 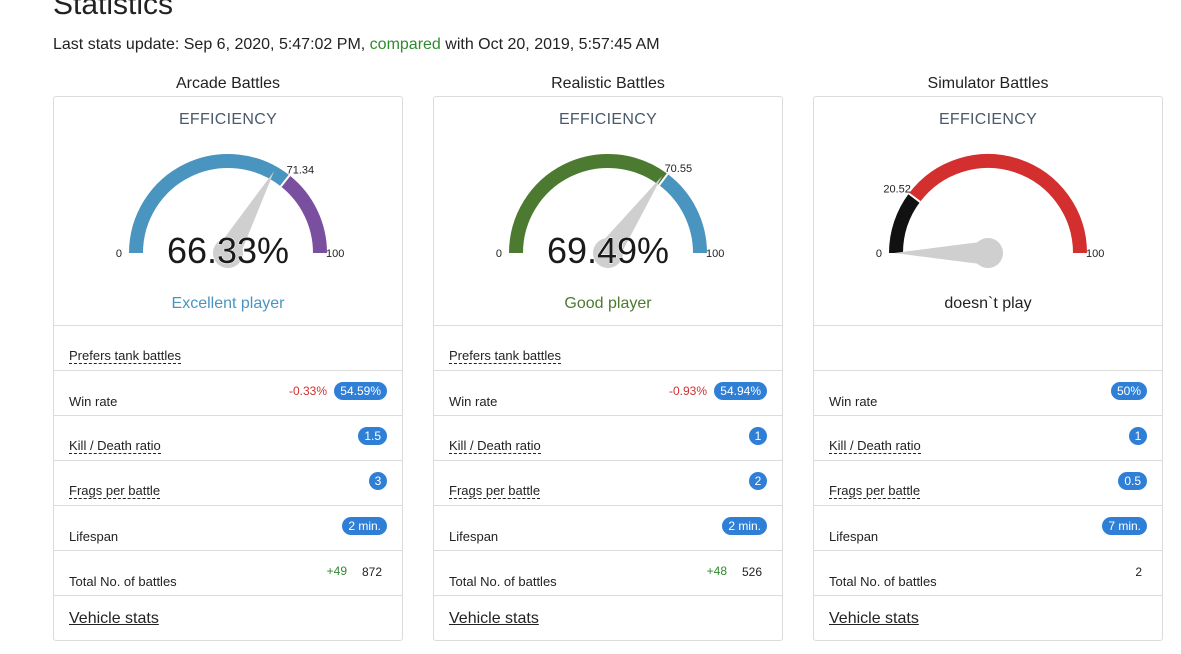 I want to click on efficiency-gauge: 0 100 70.55 69.49%, so click(x=610, y=213).